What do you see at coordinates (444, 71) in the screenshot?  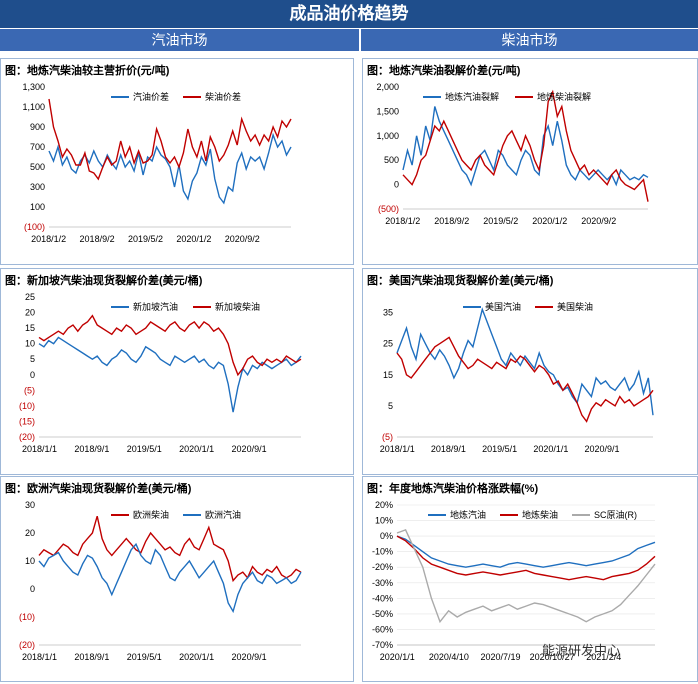 I see `chart-title: 图：地炼汽柴油裂解价差(元/吨)` at bounding box center [444, 71].